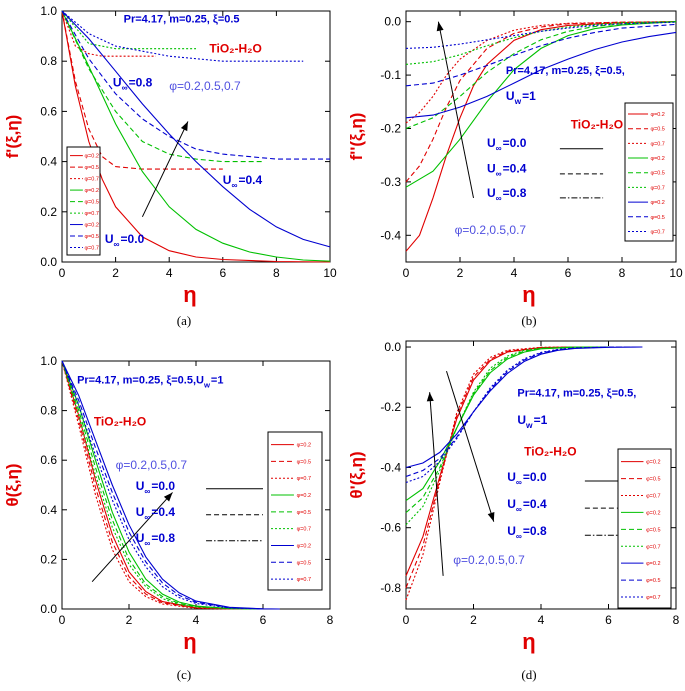  I want to click on y-axis-label: θ'(ξ,η), so click(356, 474).